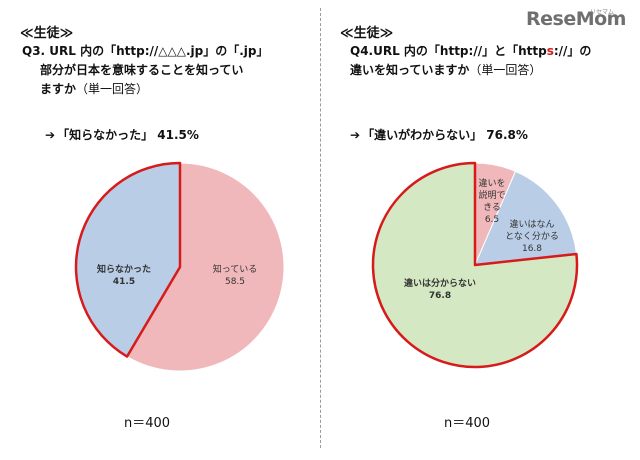 This screenshot has width=640, height=460. I want to click on data-label-category: 説明で, so click(491, 195).